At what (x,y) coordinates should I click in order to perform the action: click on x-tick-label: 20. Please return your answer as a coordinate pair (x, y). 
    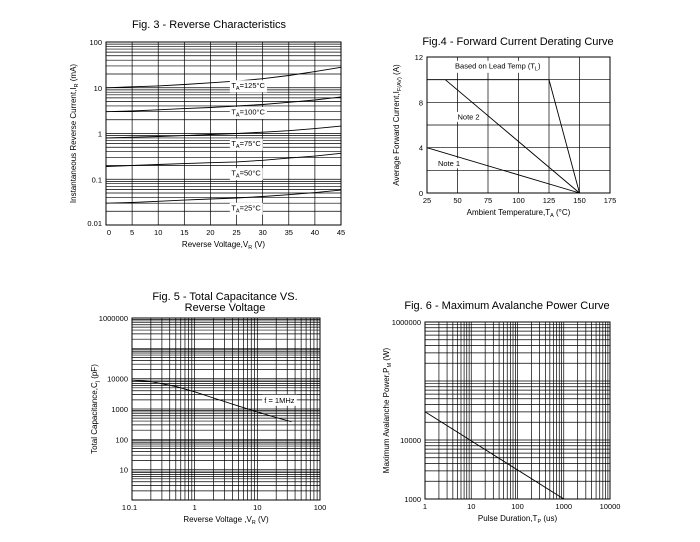
    Looking at the image, I should click on (210, 232).